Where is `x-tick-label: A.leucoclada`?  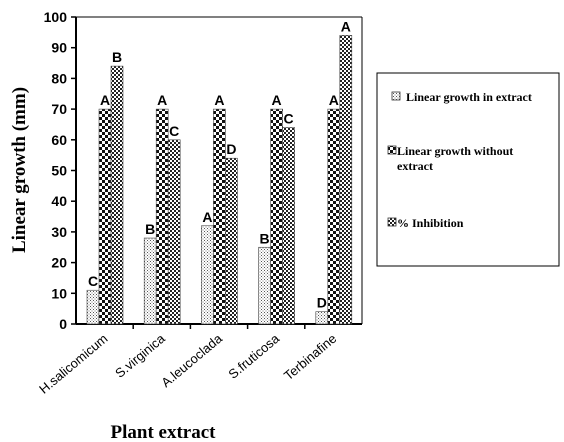 x-tick-label: A.leucoclada is located at coordinates (191, 360).